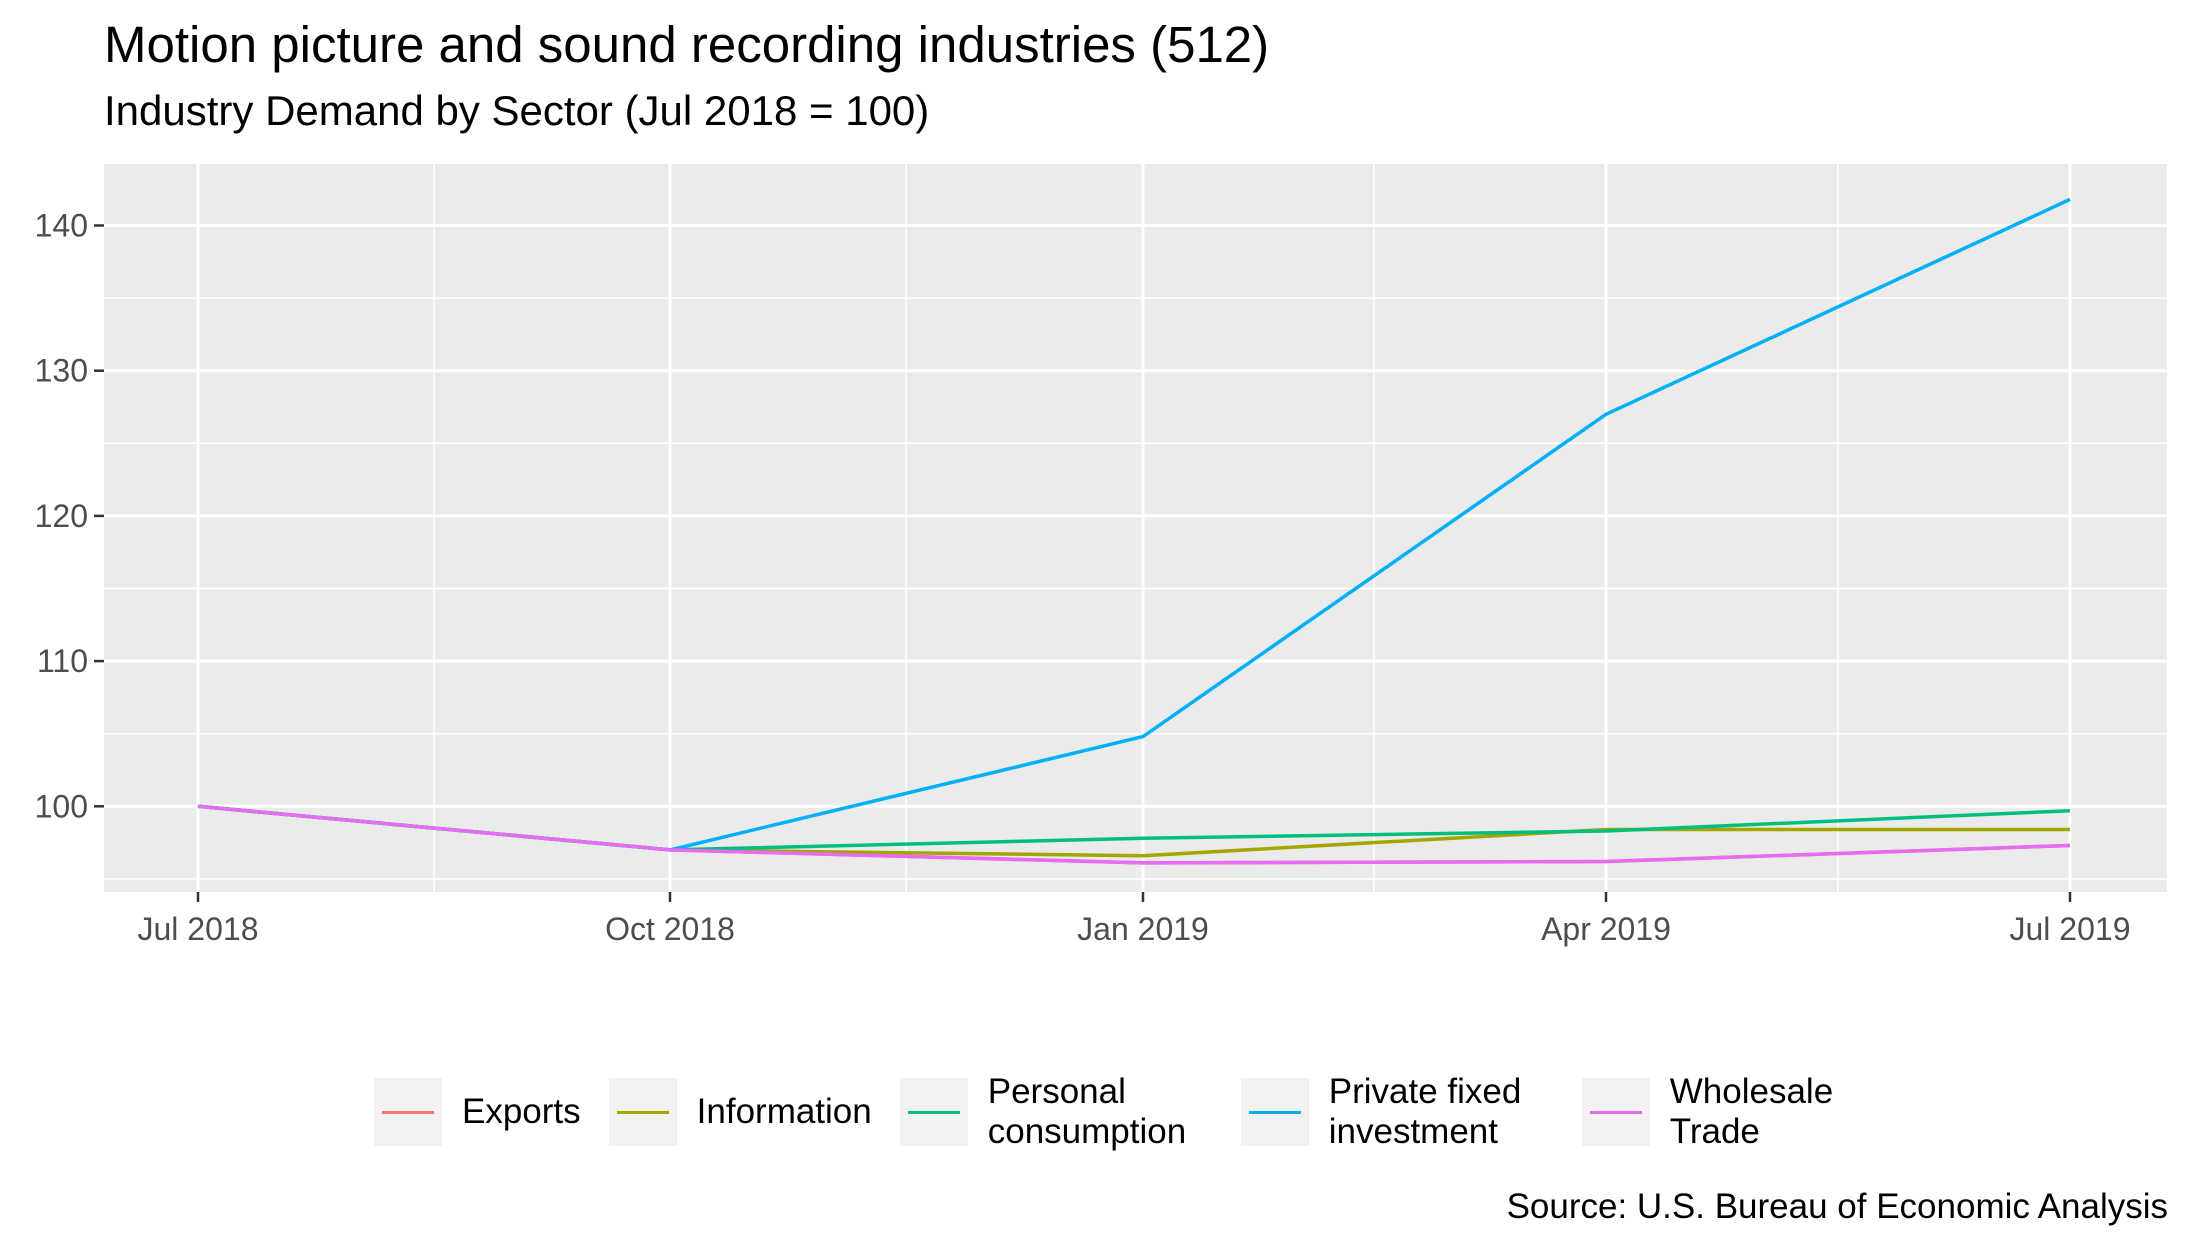 The image size is (2187, 1250). I want to click on legend-item-private-fixed-investment: Private fixed investment, so click(1397, 1112).